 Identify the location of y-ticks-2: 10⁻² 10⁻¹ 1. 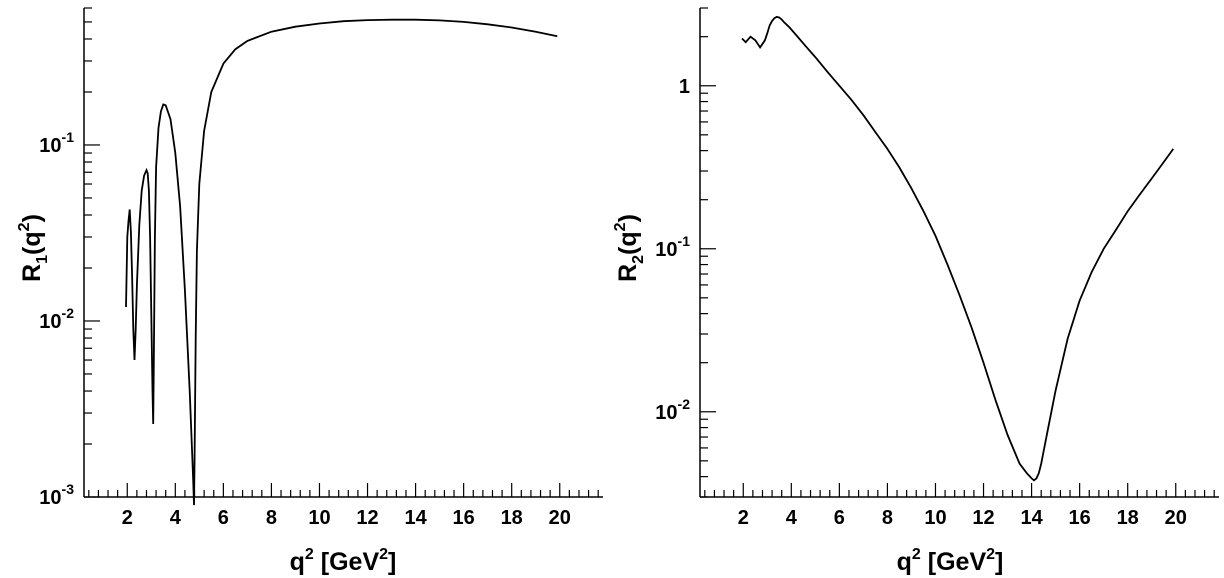
(685, 252).